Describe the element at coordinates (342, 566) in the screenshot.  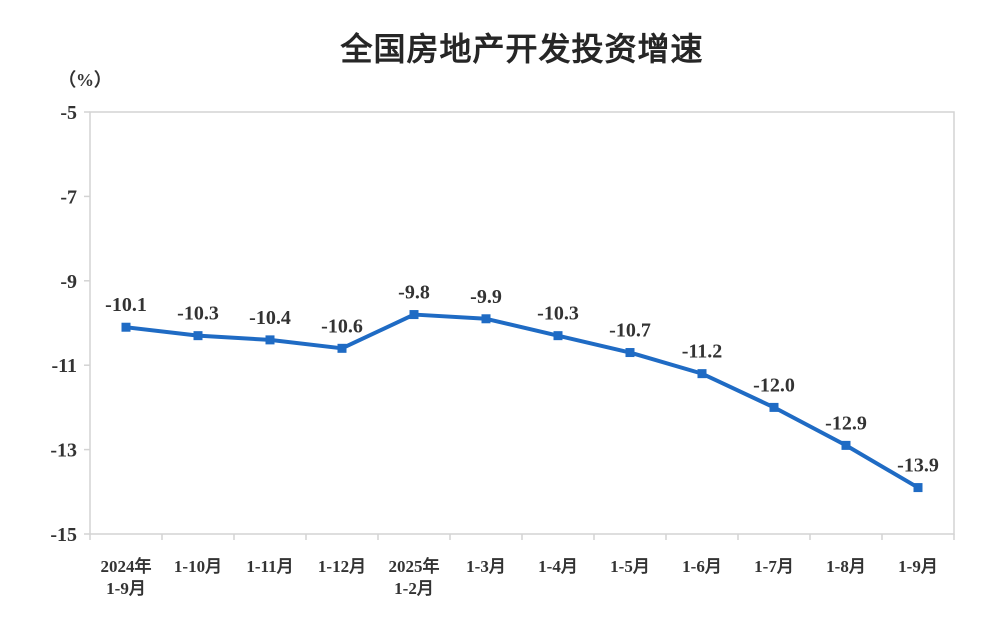
I see `x-tick-label: 1-12月` at that location.